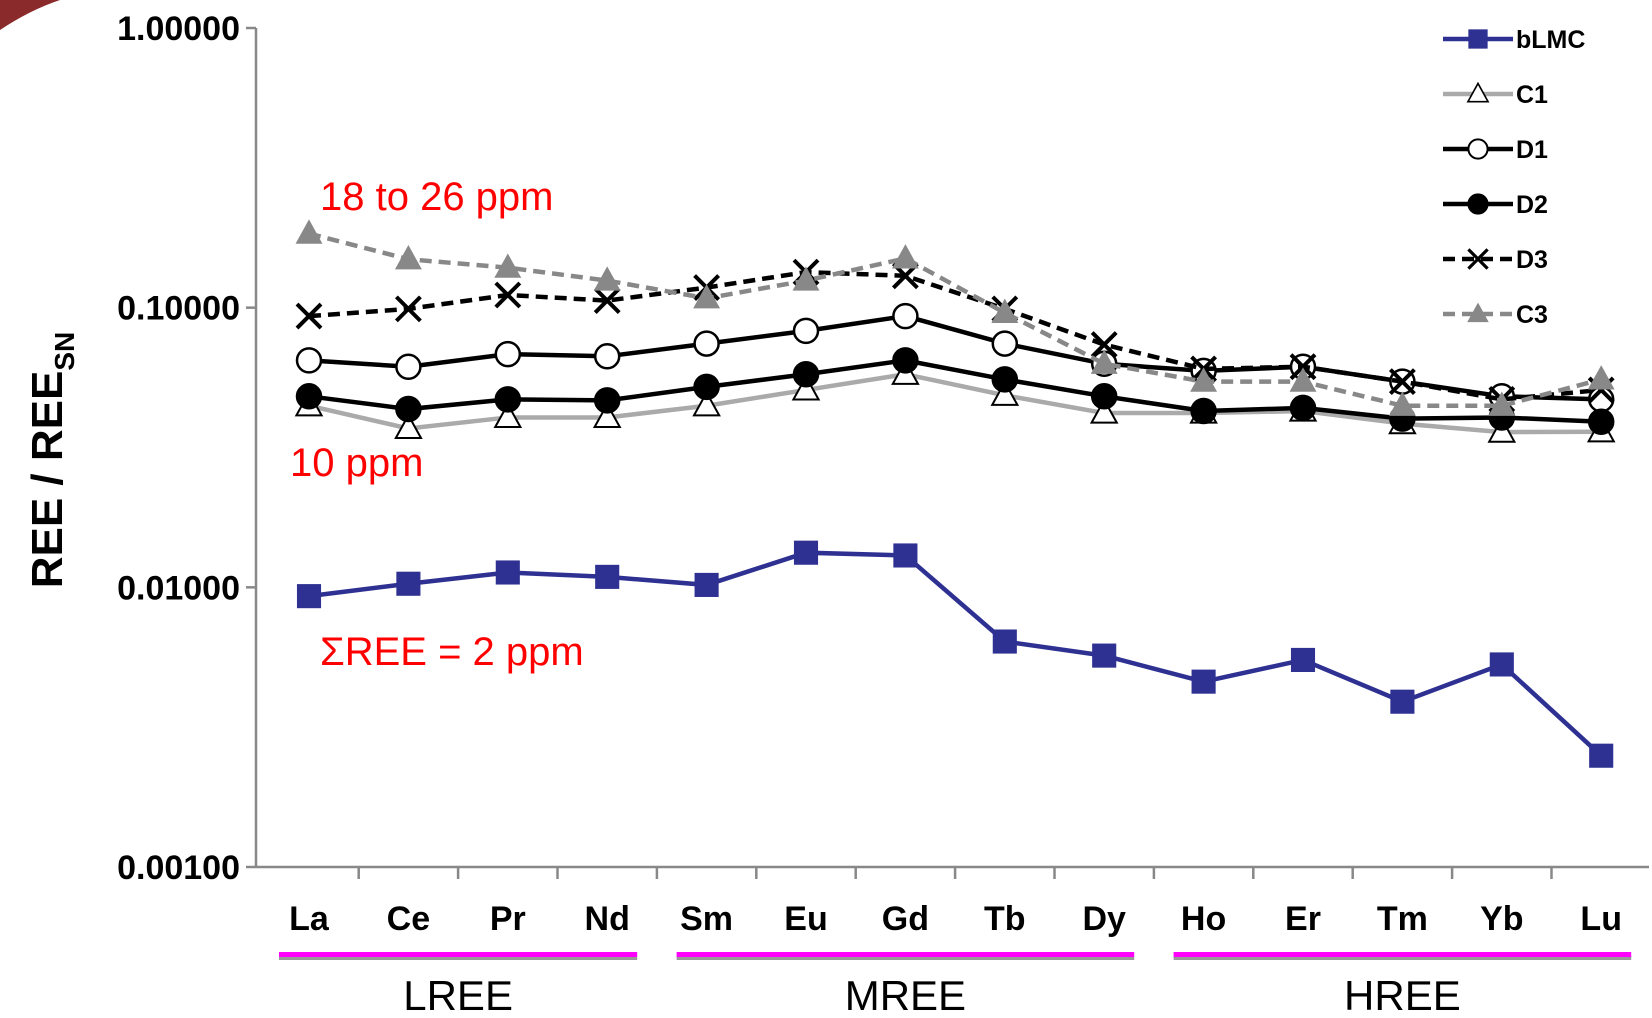 The image size is (1652, 1018). Describe the element at coordinates (1104, 919) in the screenshot. I see `x-tick-label: Dy` at that location.